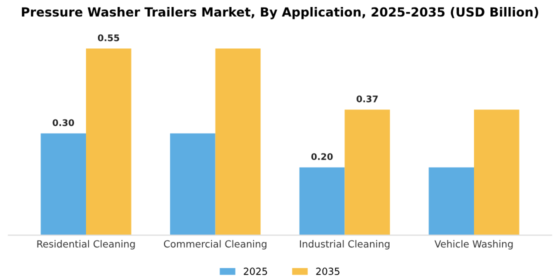 This screenshot has height=280, width=560. I want to click on x-tick-label: Vehicle Washing, so click(473, 245).